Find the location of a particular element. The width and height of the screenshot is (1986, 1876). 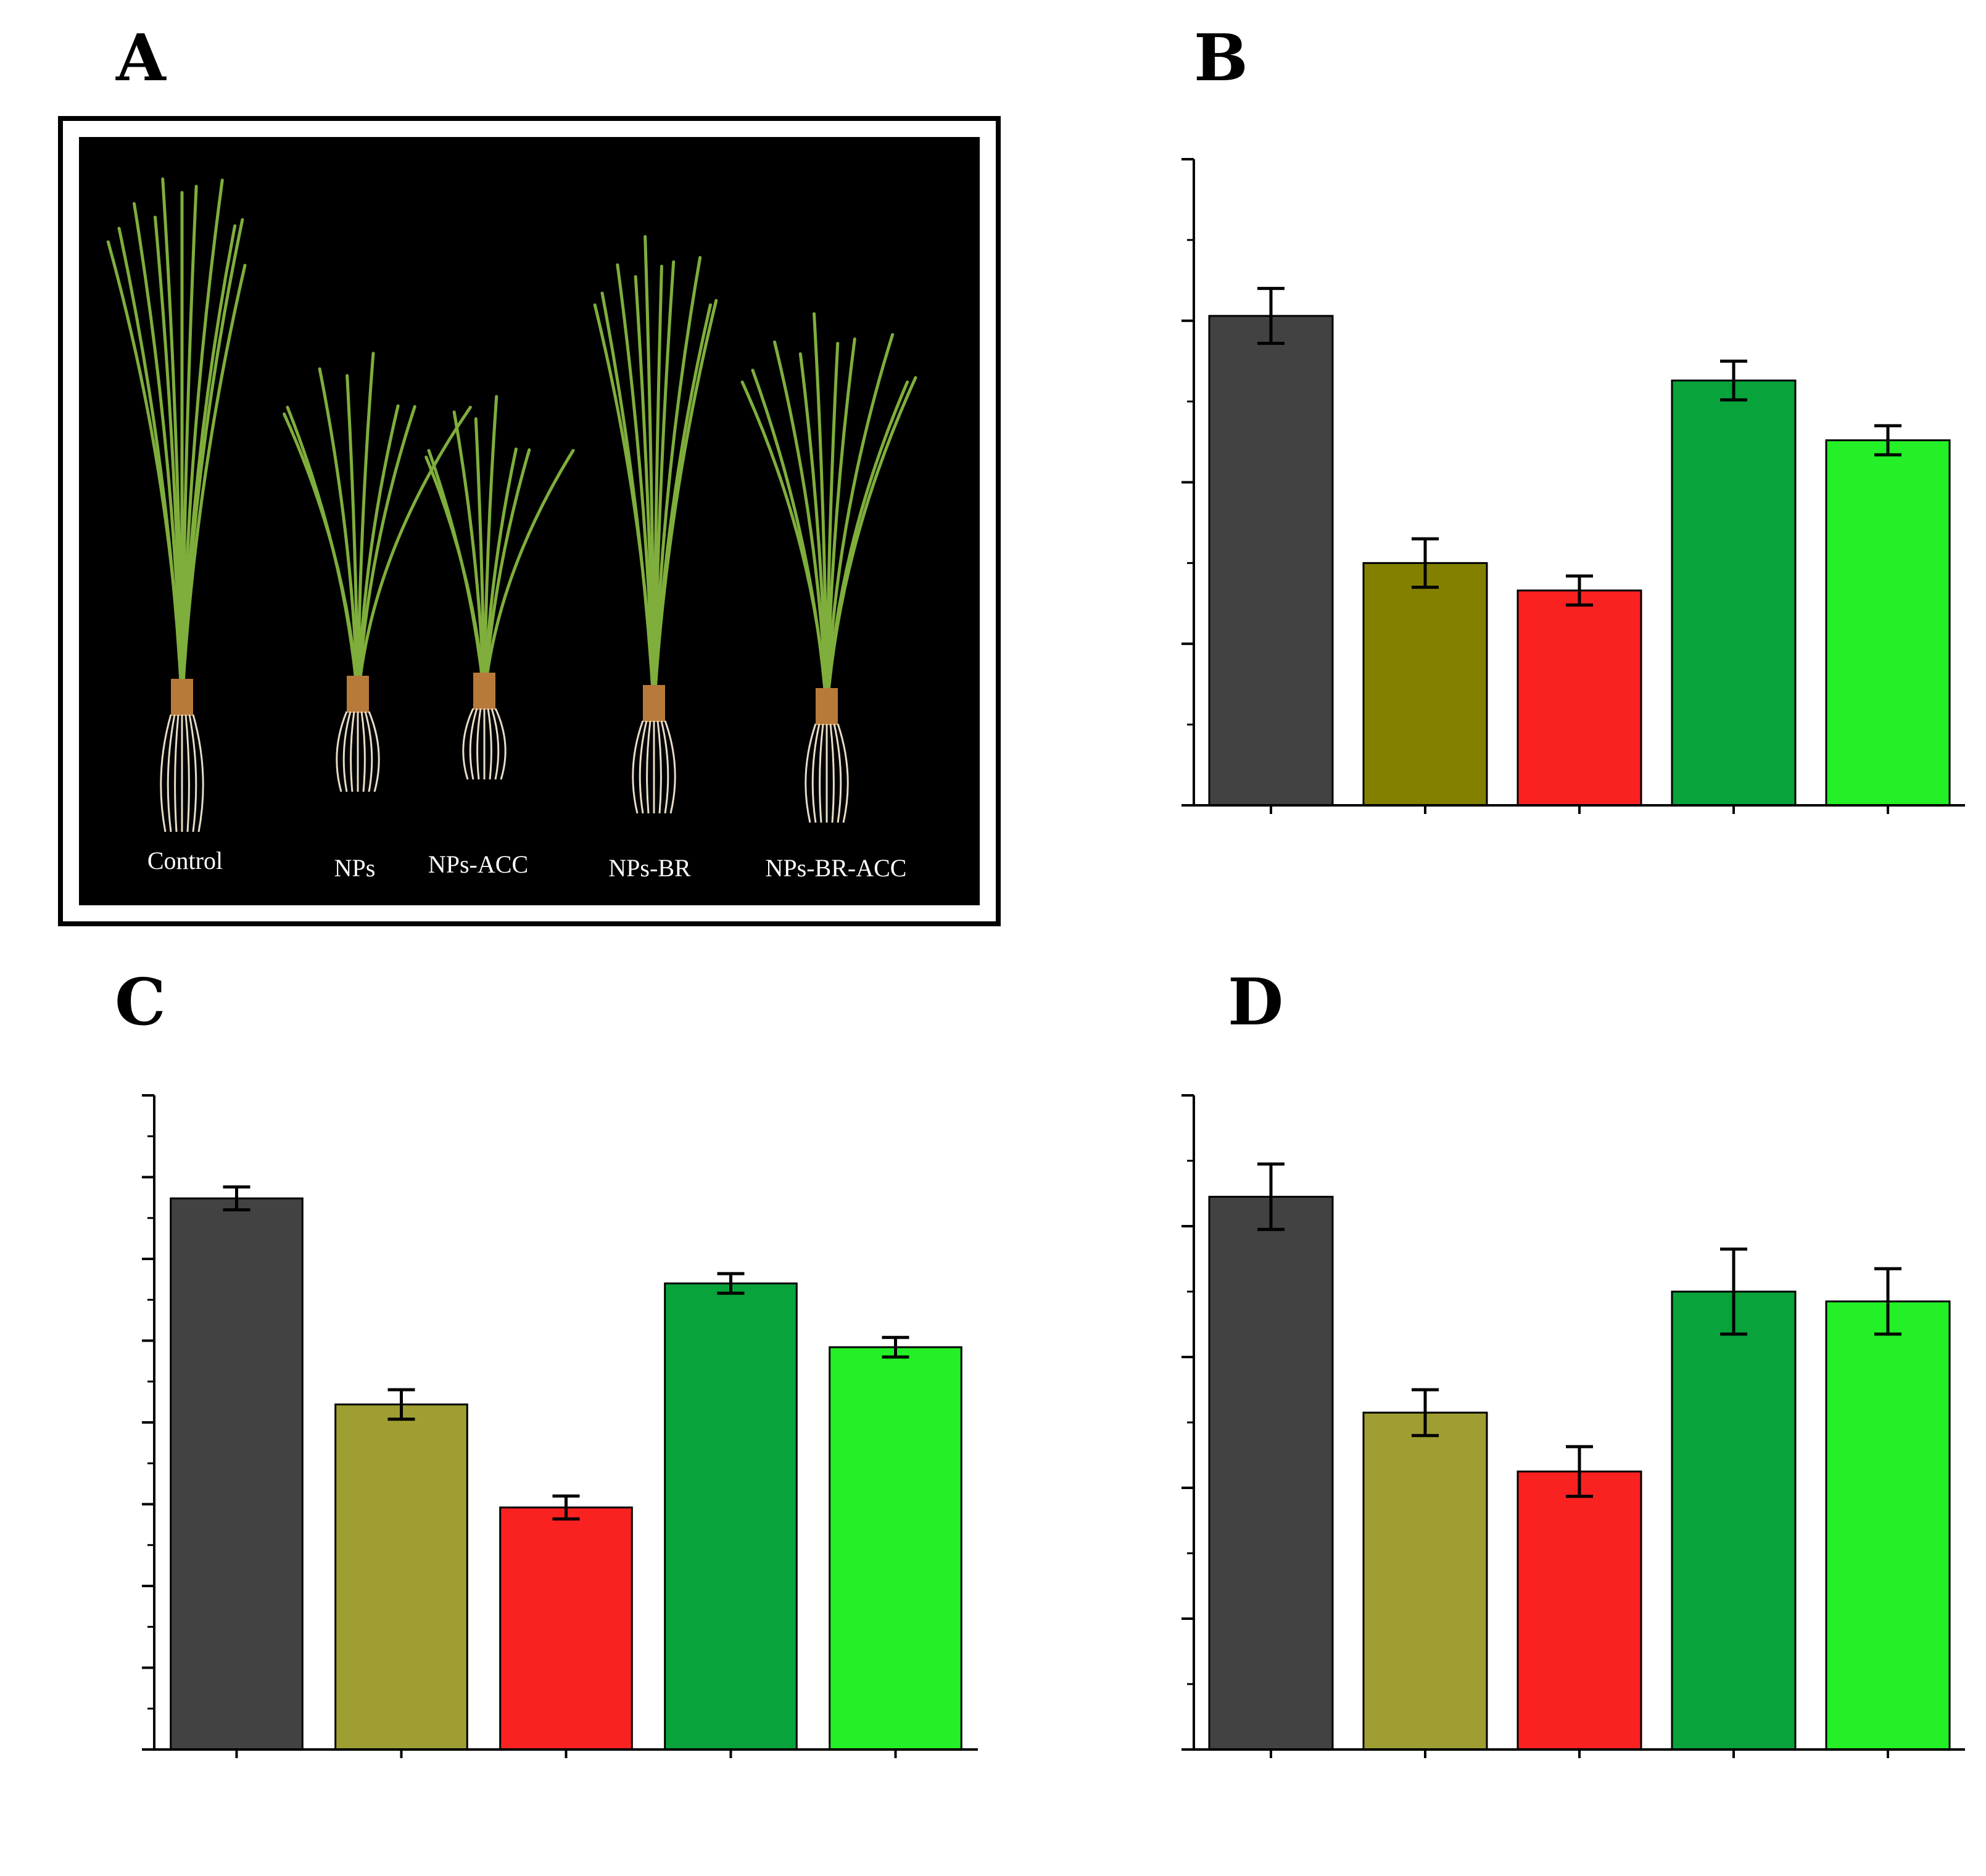

panel-letter-a: A is located at coordinates (141, 58).